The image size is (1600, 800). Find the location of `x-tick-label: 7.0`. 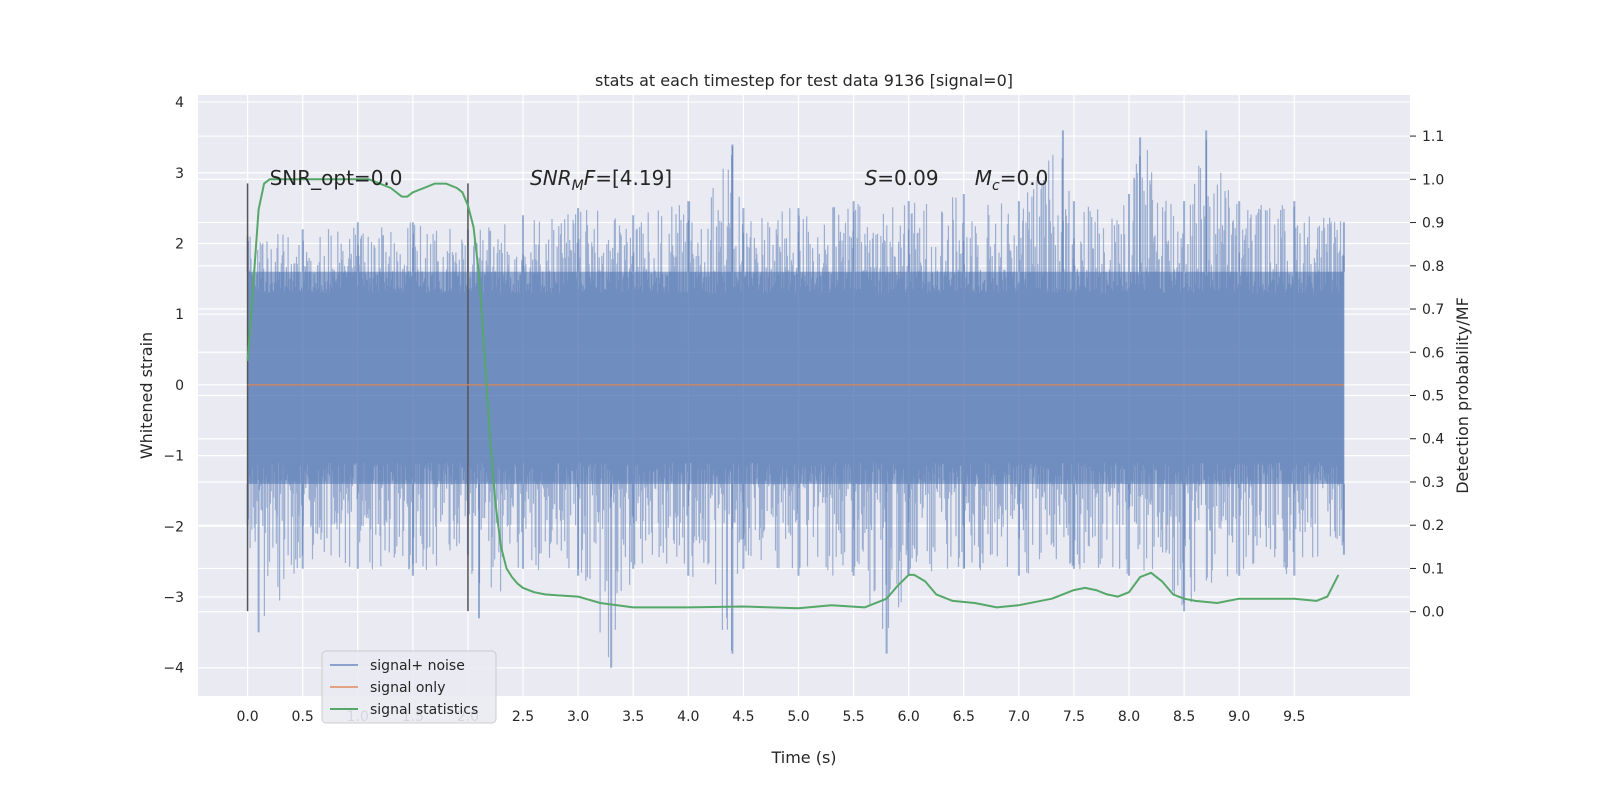

x-tick-label: 7.0 is located at coordinates (1019, 717).